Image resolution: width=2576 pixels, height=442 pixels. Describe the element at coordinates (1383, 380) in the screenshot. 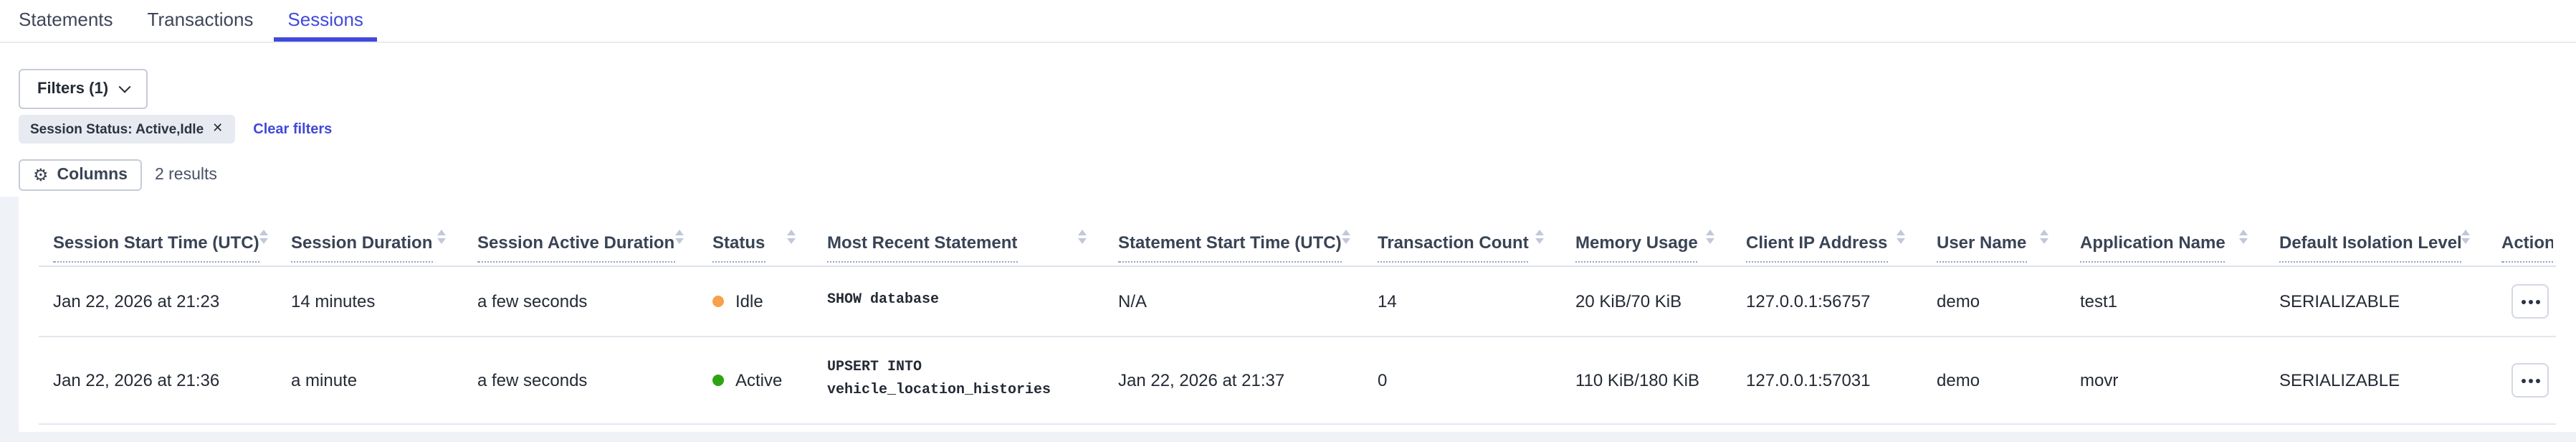

I see `cell-transaction-count: 0` at that location.